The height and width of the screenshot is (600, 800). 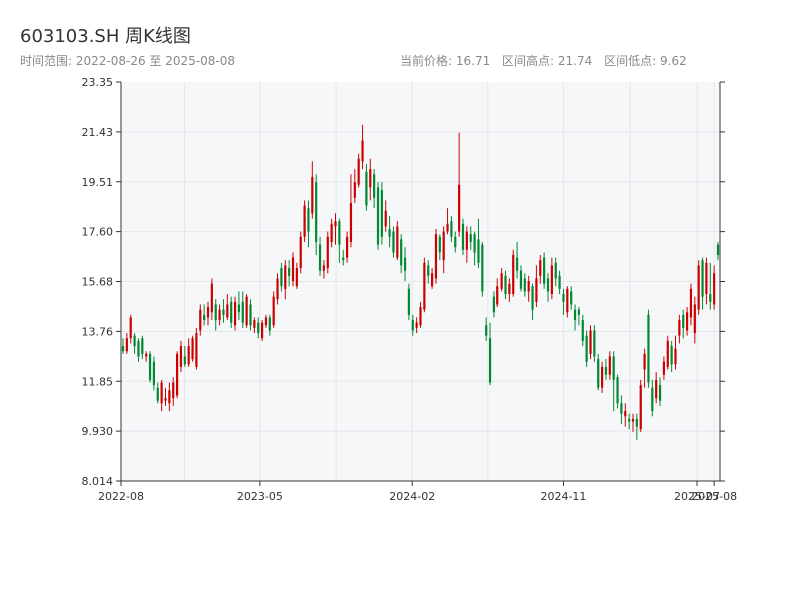 What do you see at coordinates (714, 496) in the screenshot?
I see `x-tick-label: 2025-08` at bounding box center [714, 496].